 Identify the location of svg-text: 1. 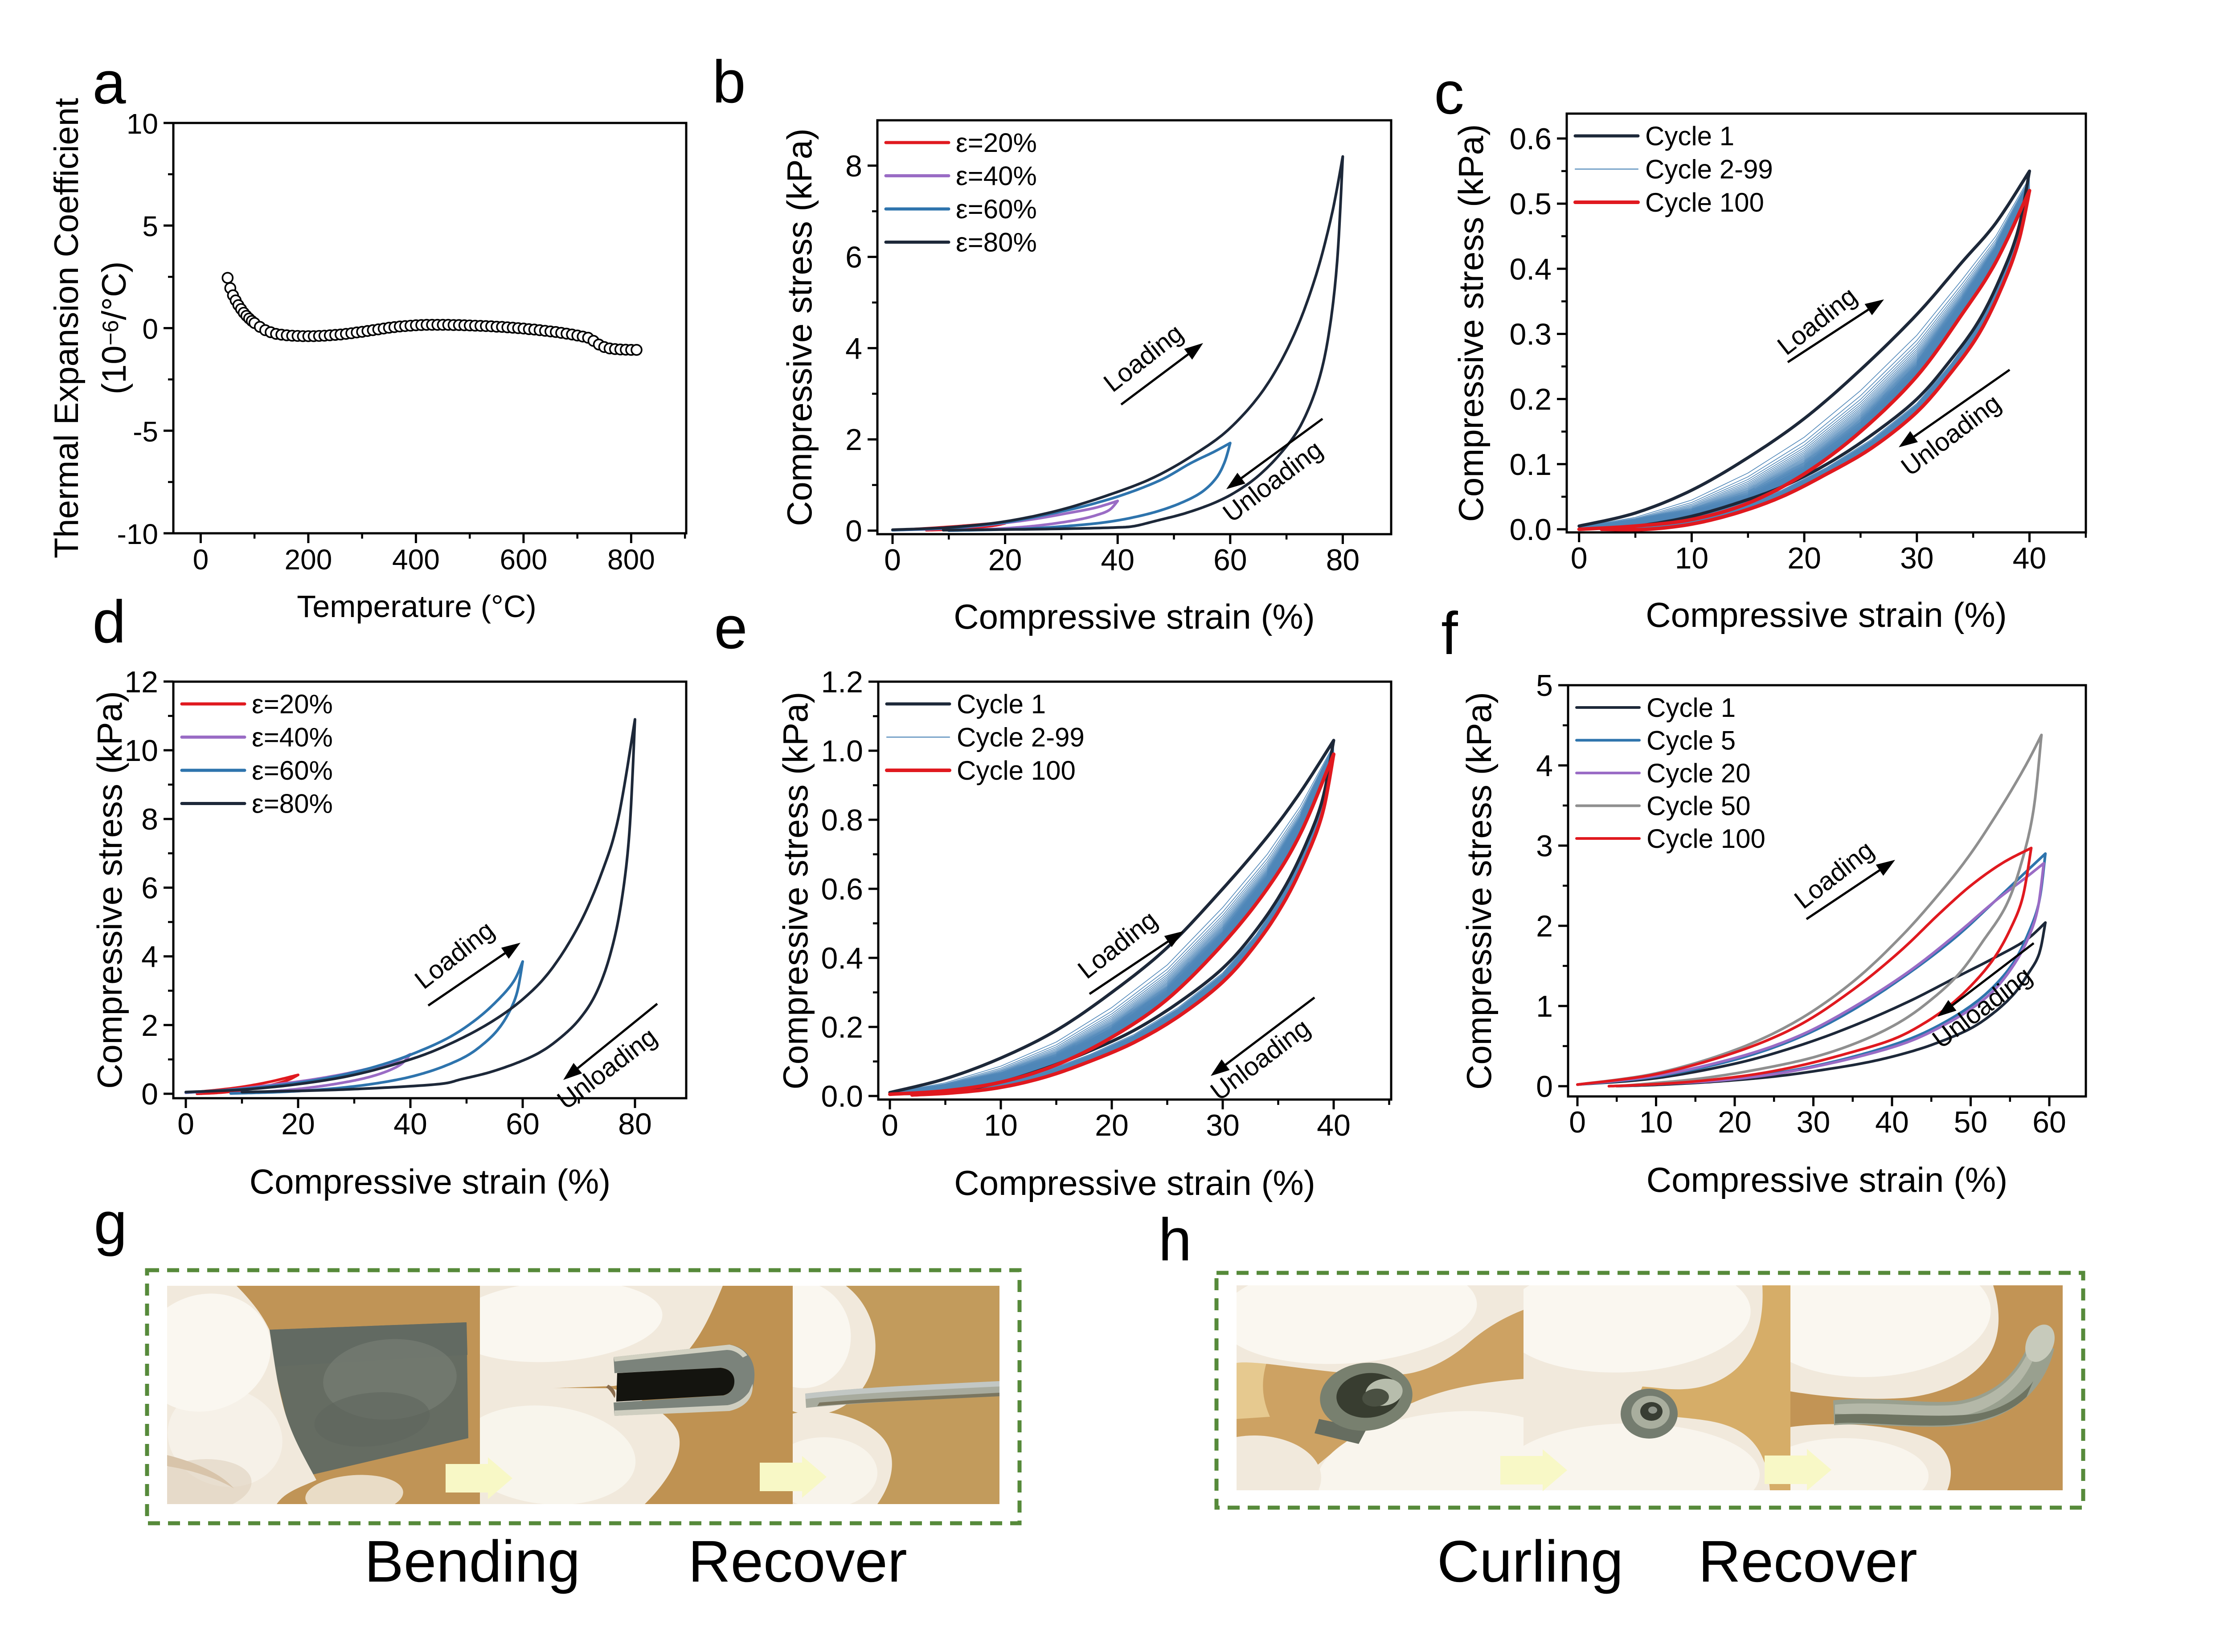
(1544, 1006).